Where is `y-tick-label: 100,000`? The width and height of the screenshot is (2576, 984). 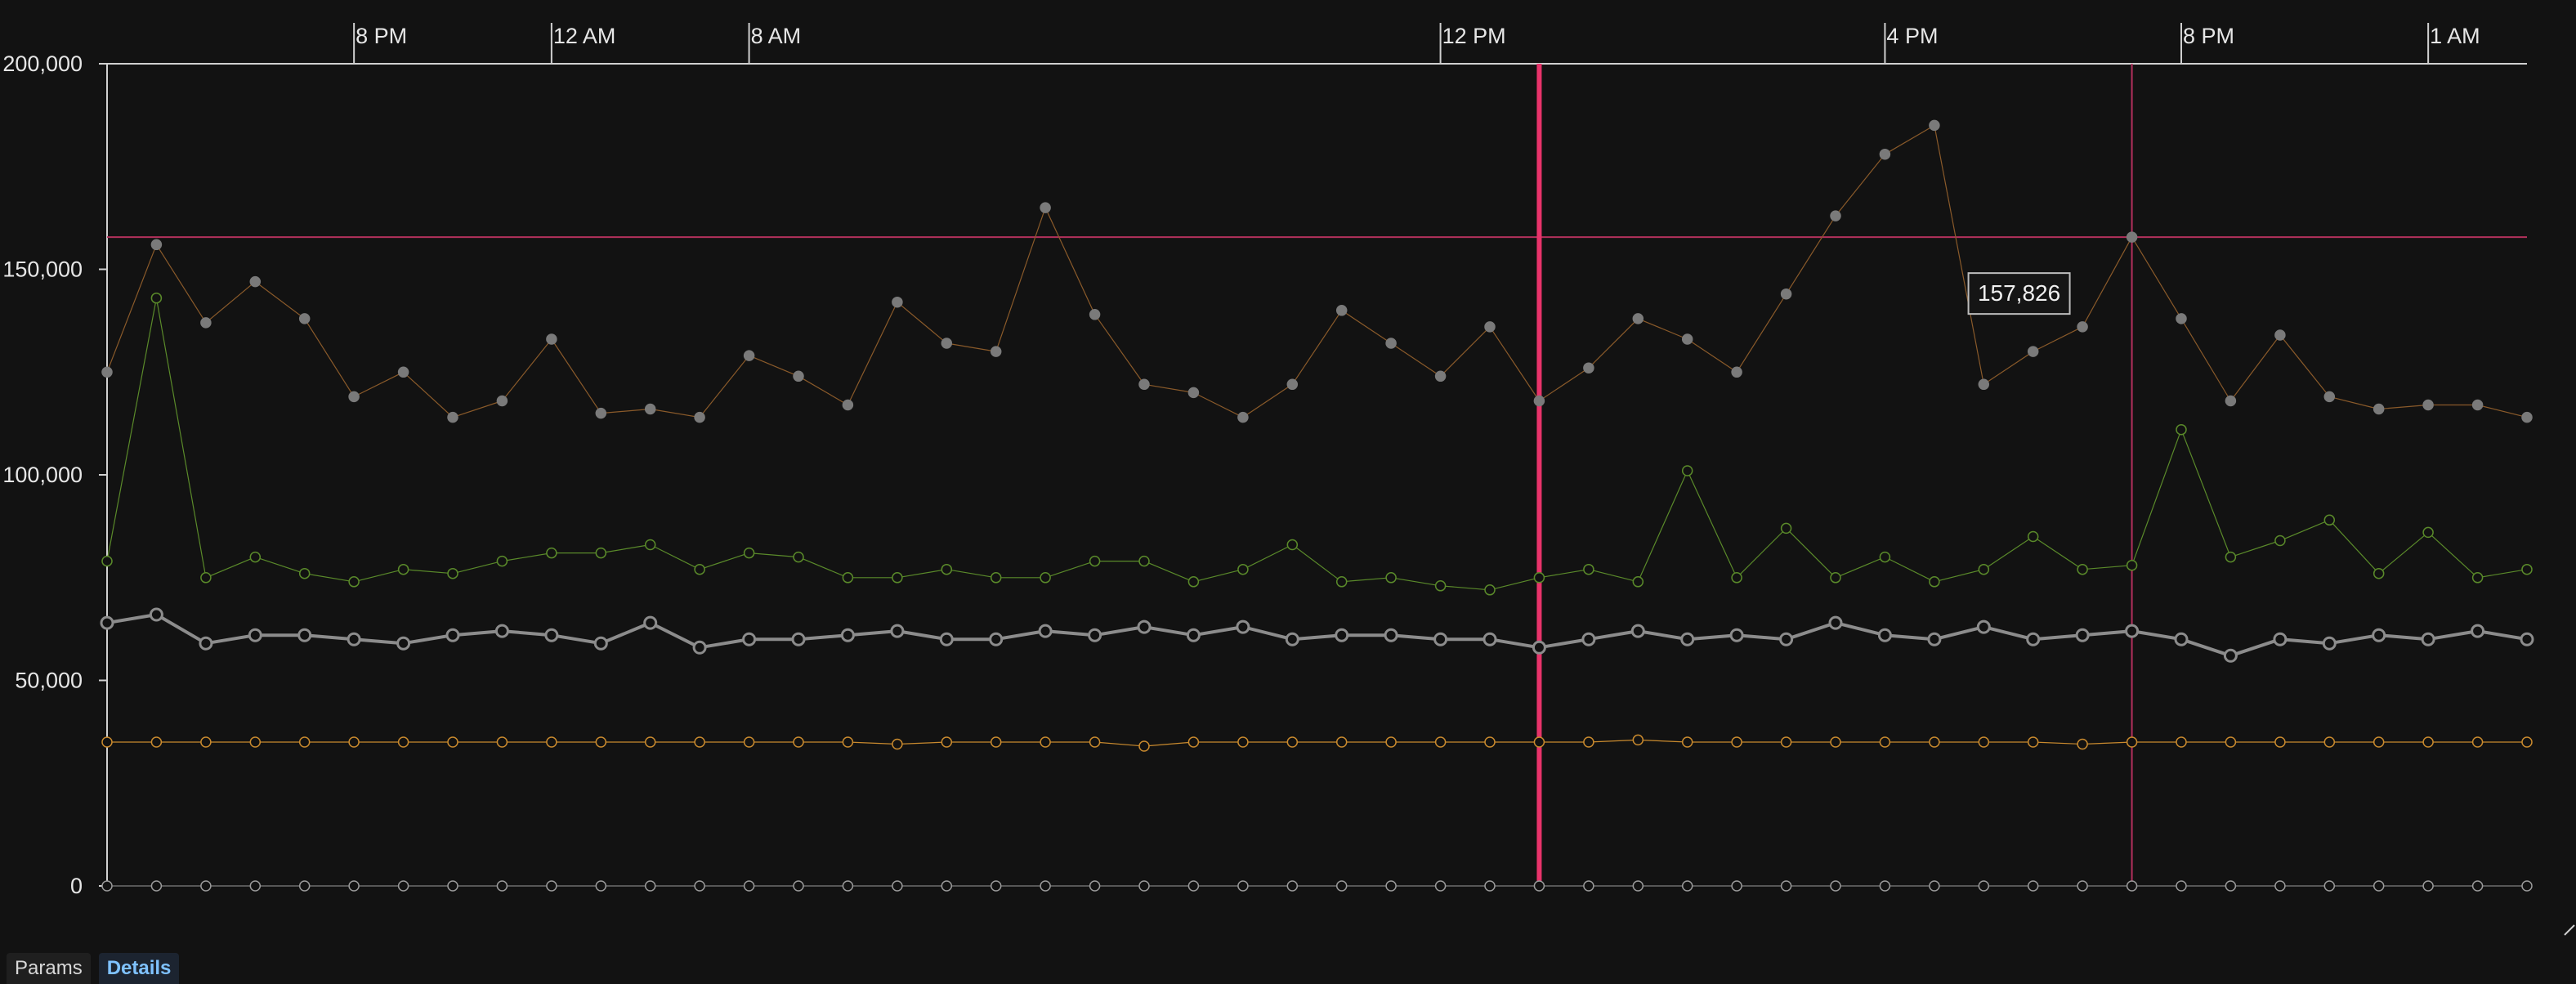 y-tick-label: 100,000 is located at coordinates (42, 475).